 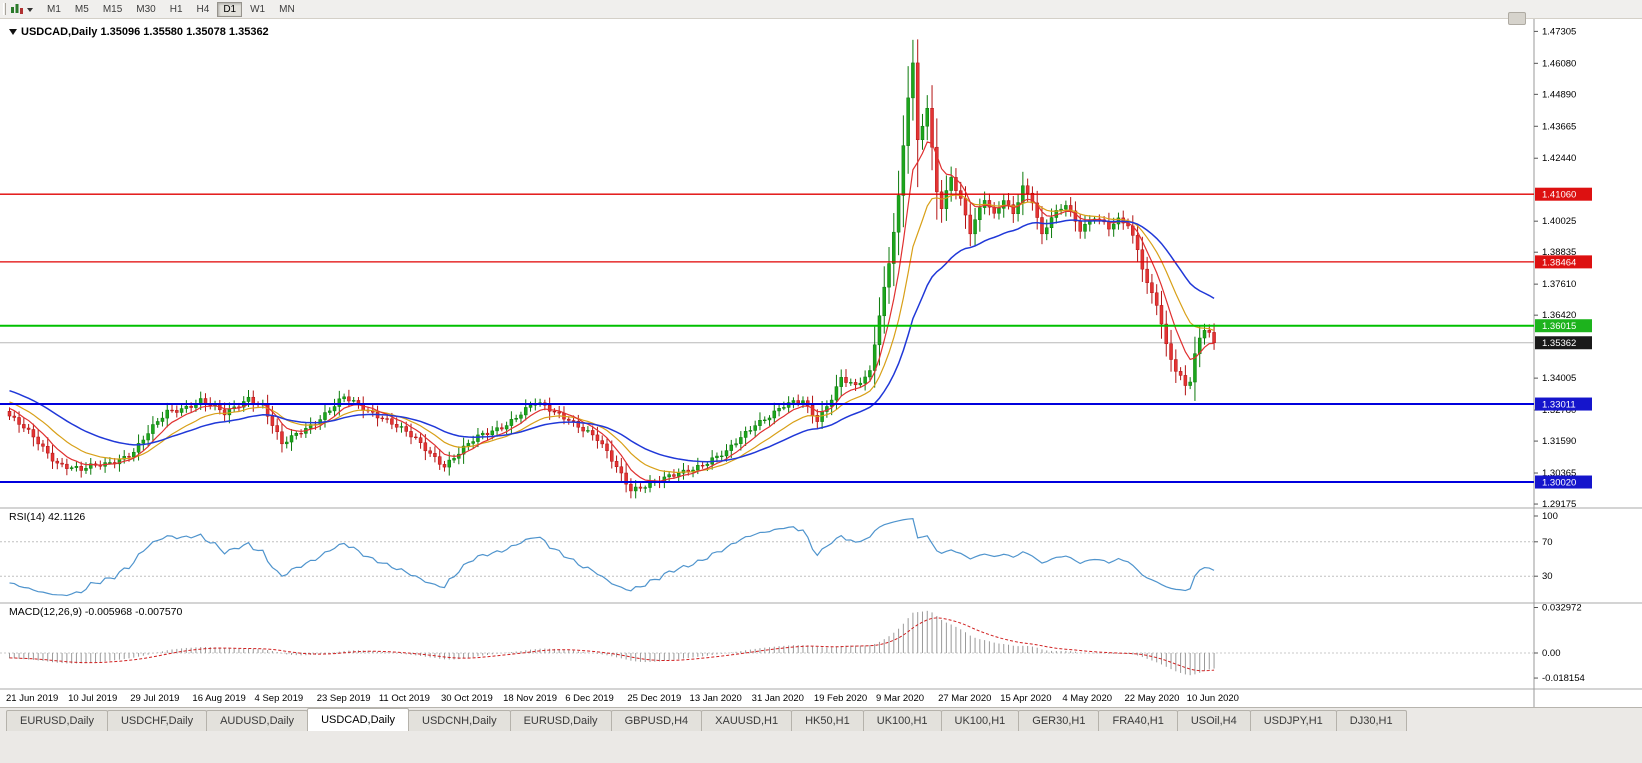 I want to click on svg-text: 1.36015, so click(x=1559, y=326).